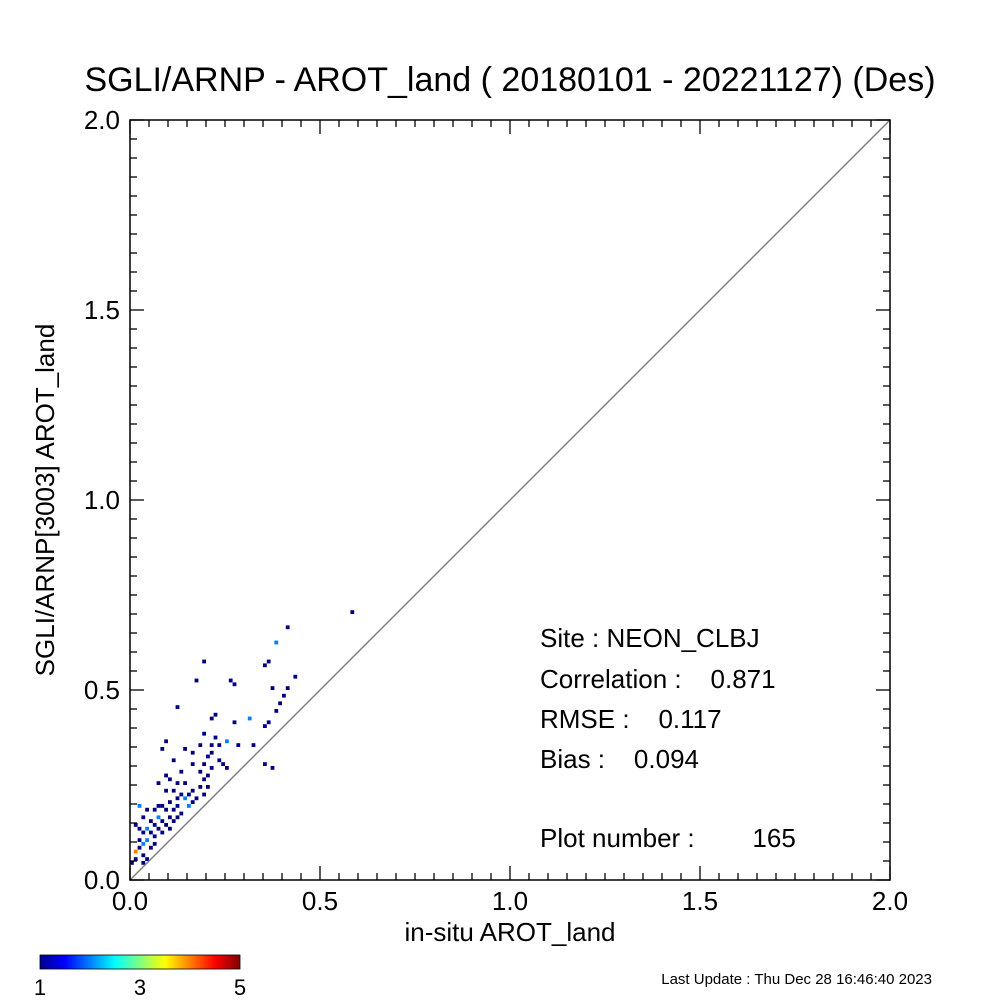  What do you see at coordinates (890, 901) in the screenshot?
I see `x-tick-label: 2.0` at bounding box center [890, 901].